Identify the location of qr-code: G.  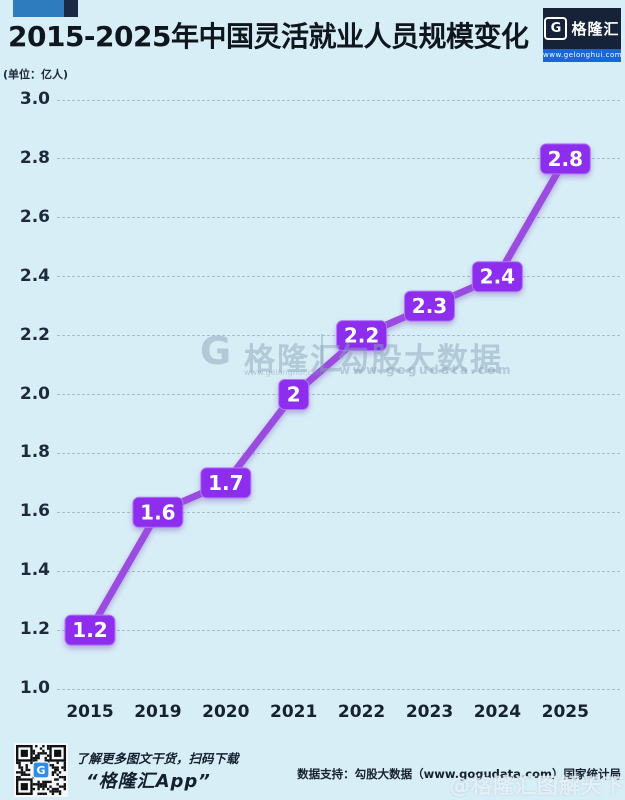
(41, 770).